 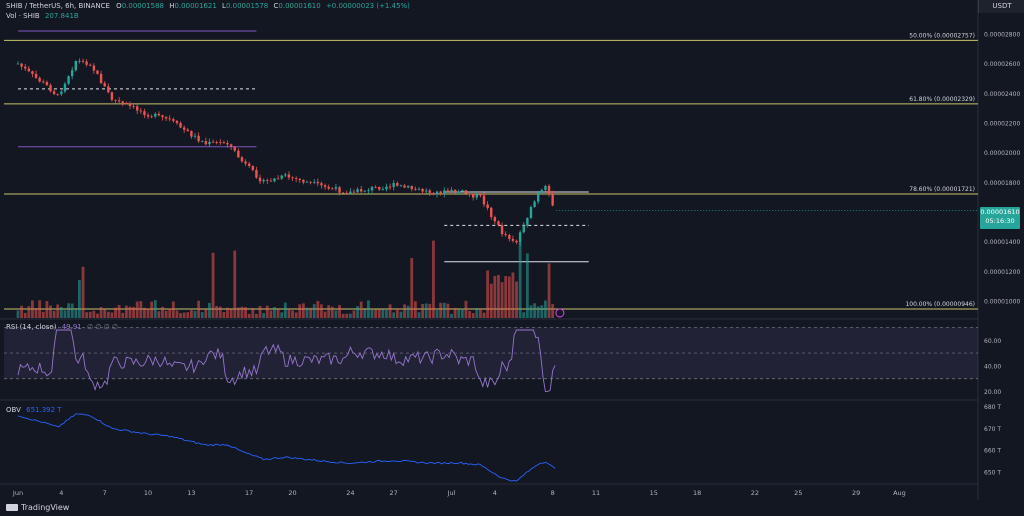 What do you see at coordinates (940, 304) in the screenshot?
I see `fib-level-label: 100.00% (0.00000946)` at bounding box center [940, 304].